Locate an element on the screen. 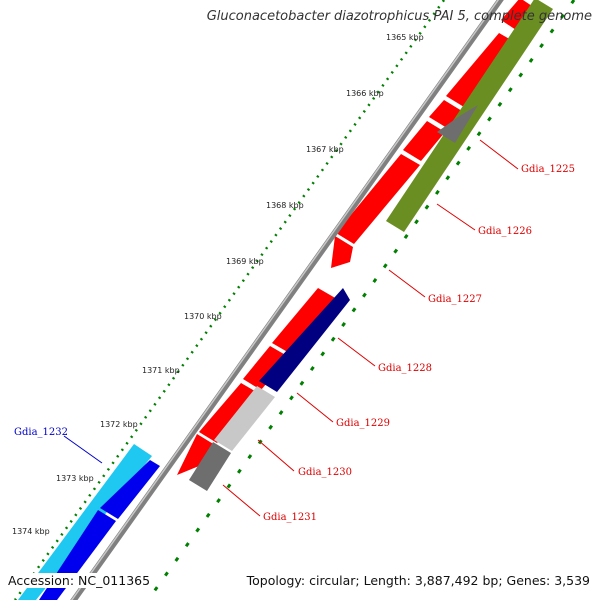  gene-label: Gdia_1232 is located at coordinates (41, 432).